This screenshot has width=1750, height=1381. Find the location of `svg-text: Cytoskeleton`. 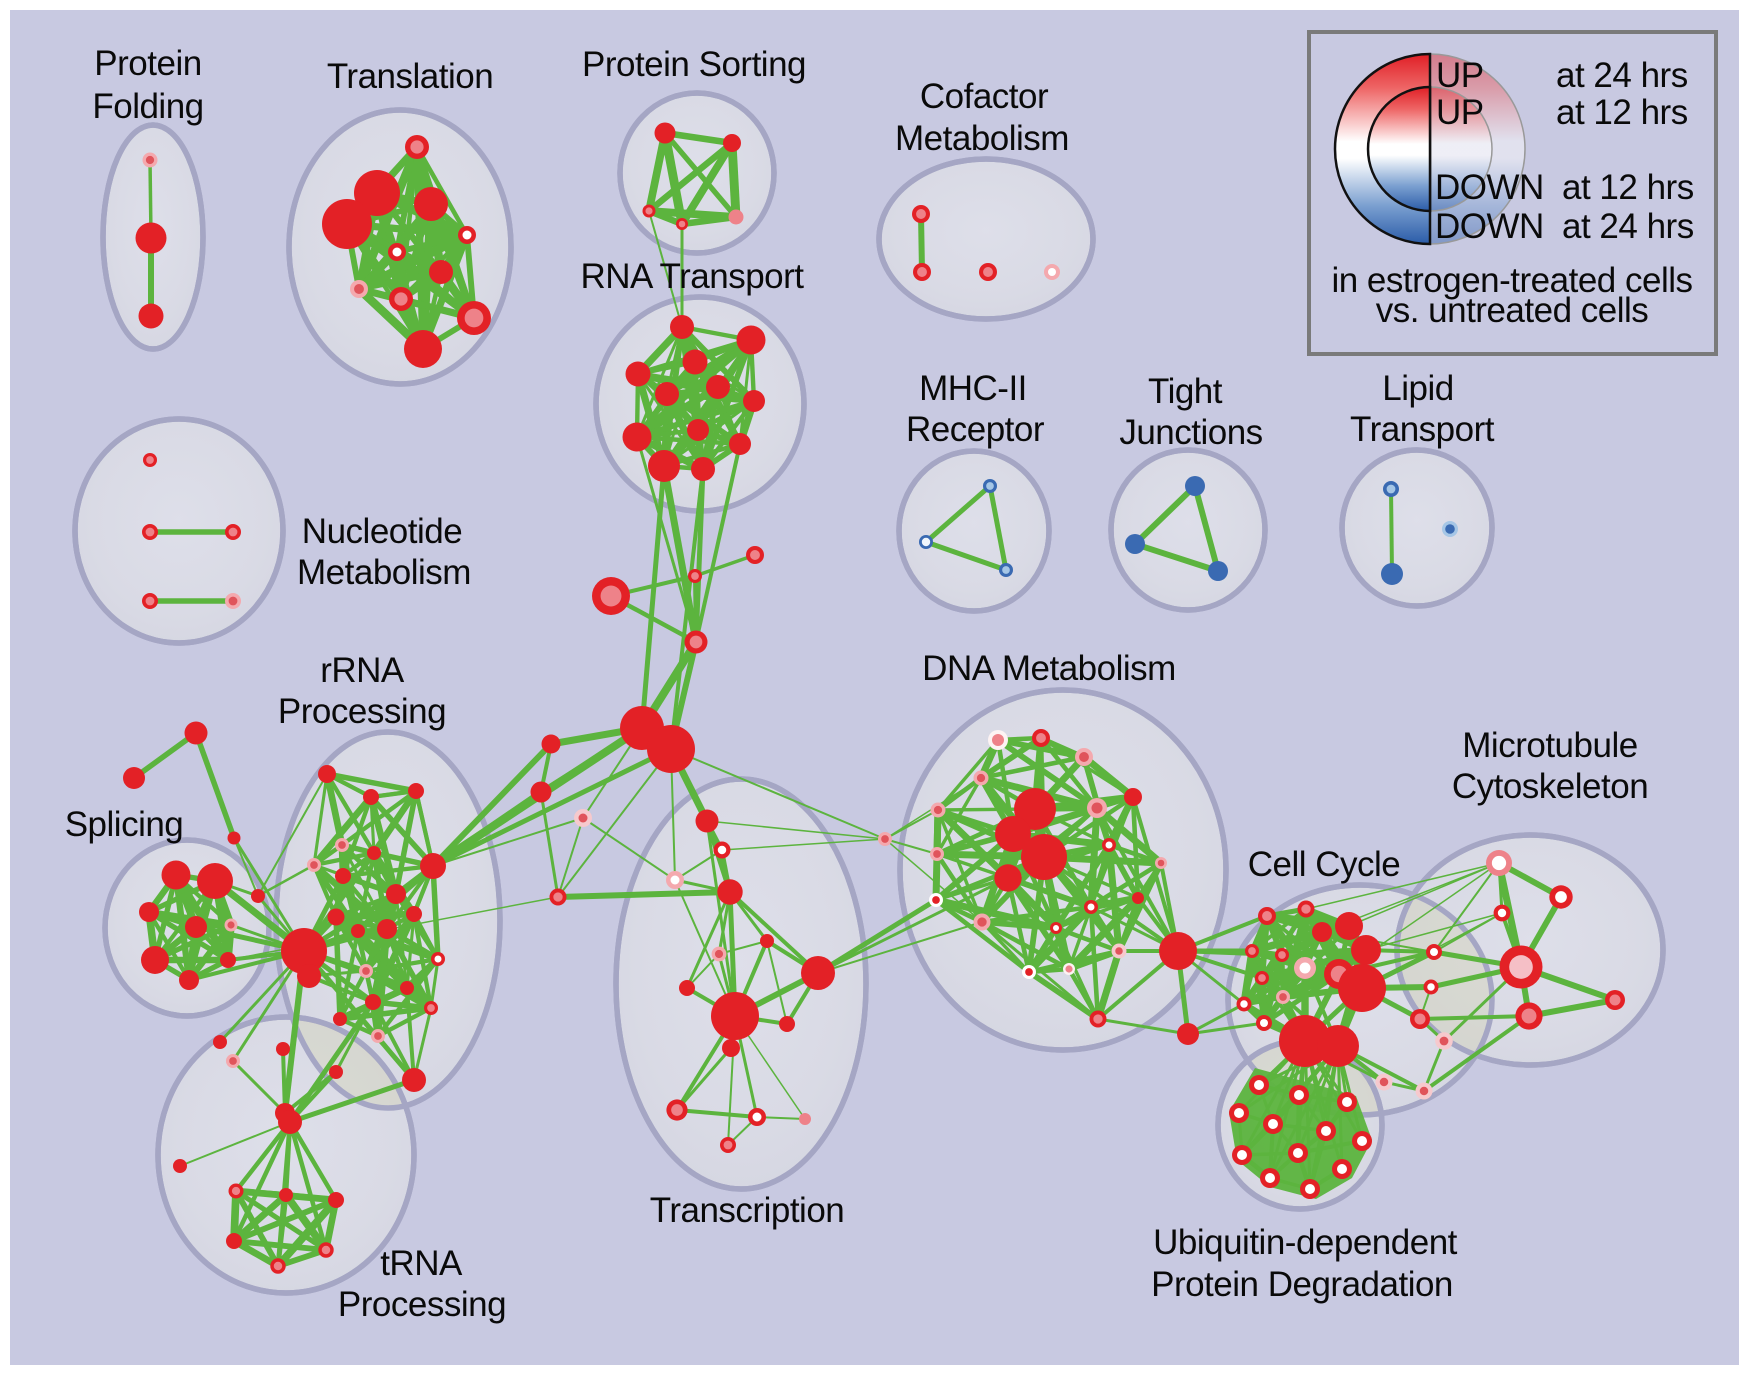

svg-text: Cytoskeleton is located at coordinates (1550, 786).